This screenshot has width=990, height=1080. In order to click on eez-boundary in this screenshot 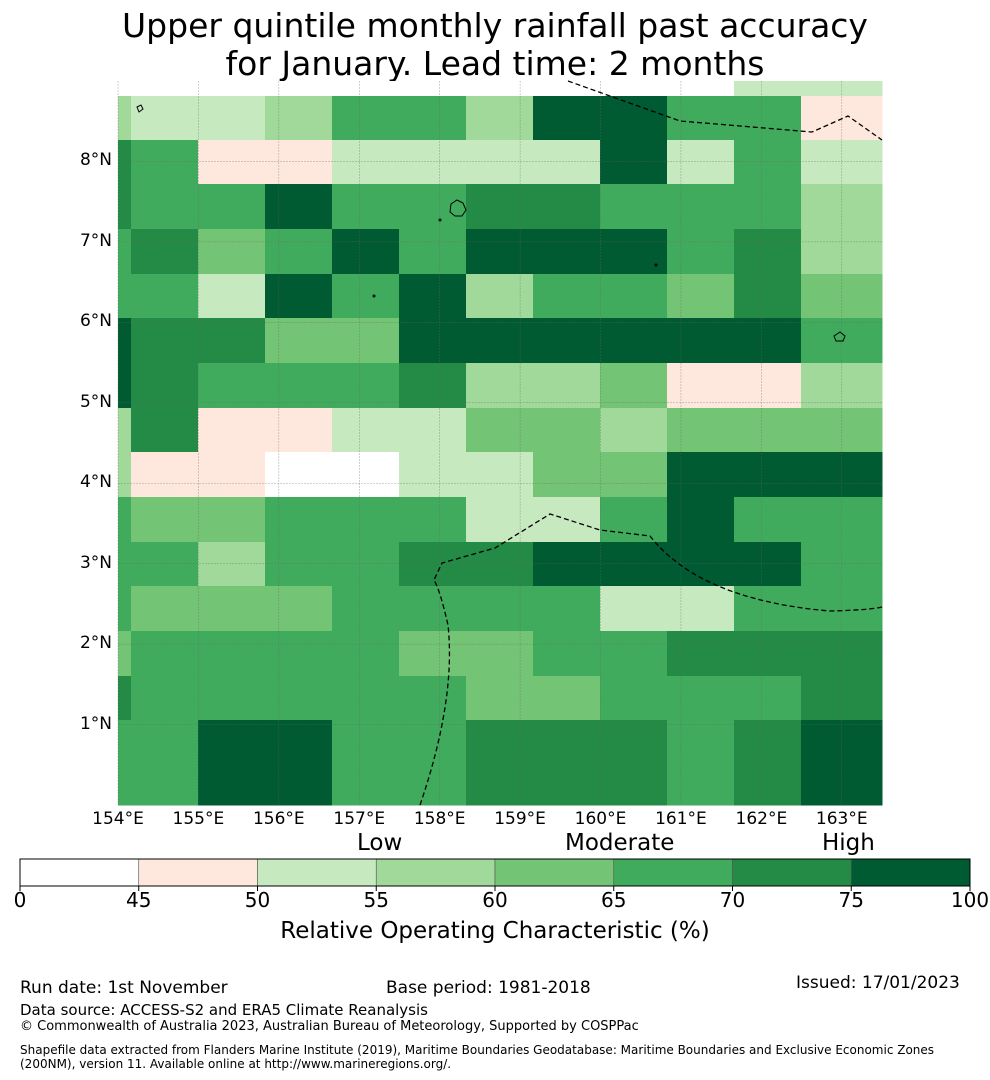, I will do `click(725, 110)`.